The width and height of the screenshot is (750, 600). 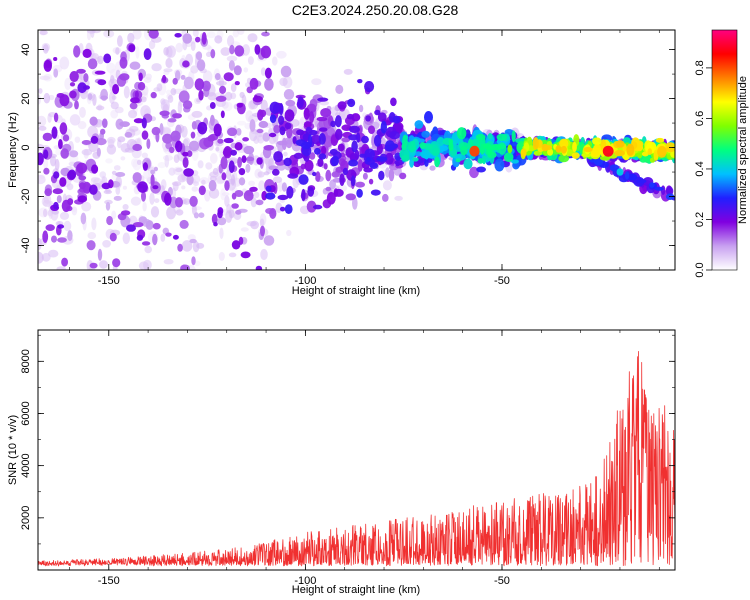 I want to click on colorbar-tick-label: 0.8, so click(x=700, y=67).